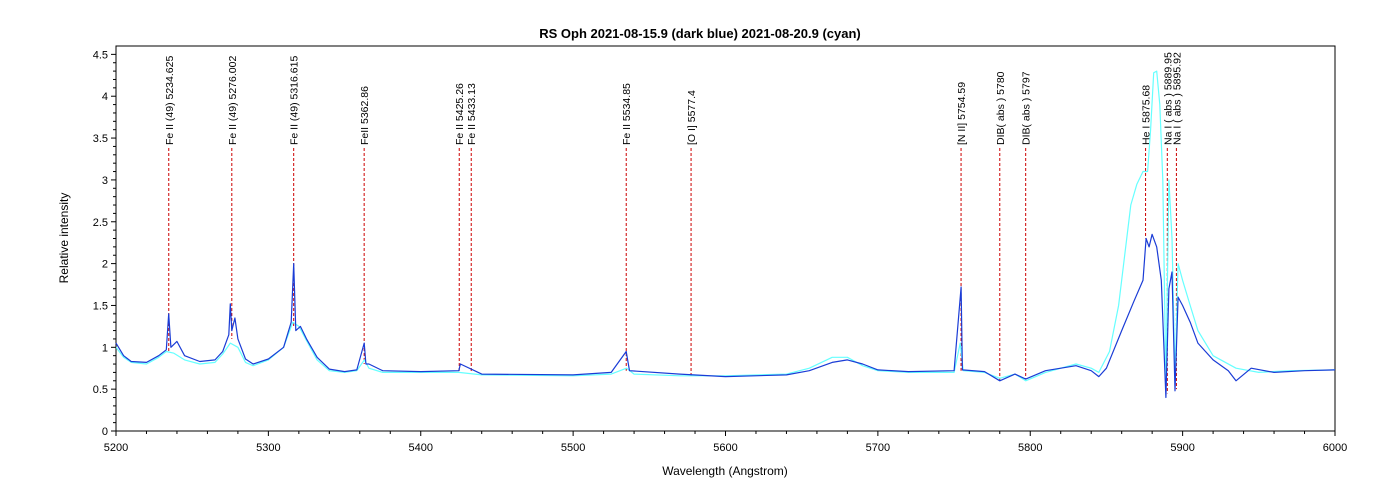 This screenshot has height=500, width=1400. I want to click on line-id-label: Fe II 5534.85, so click(627, 114).